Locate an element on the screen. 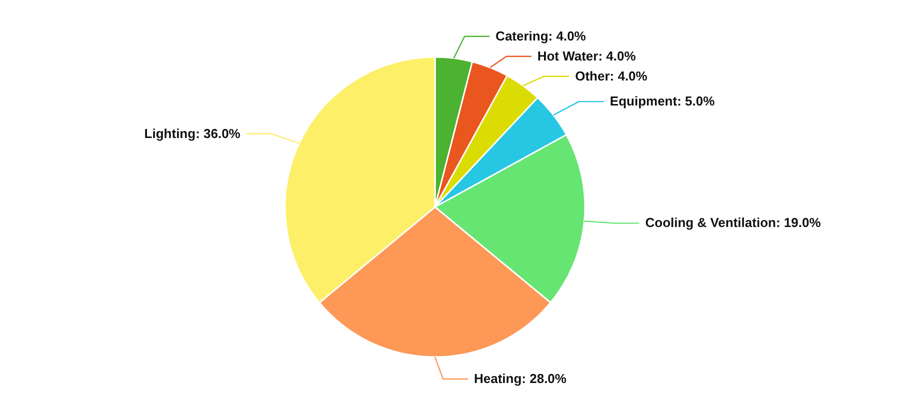 Image resolution: width=902 pixels, height=418 pixels. slice-label: Lighting: 36.0% is located at coordinates (192, 133).